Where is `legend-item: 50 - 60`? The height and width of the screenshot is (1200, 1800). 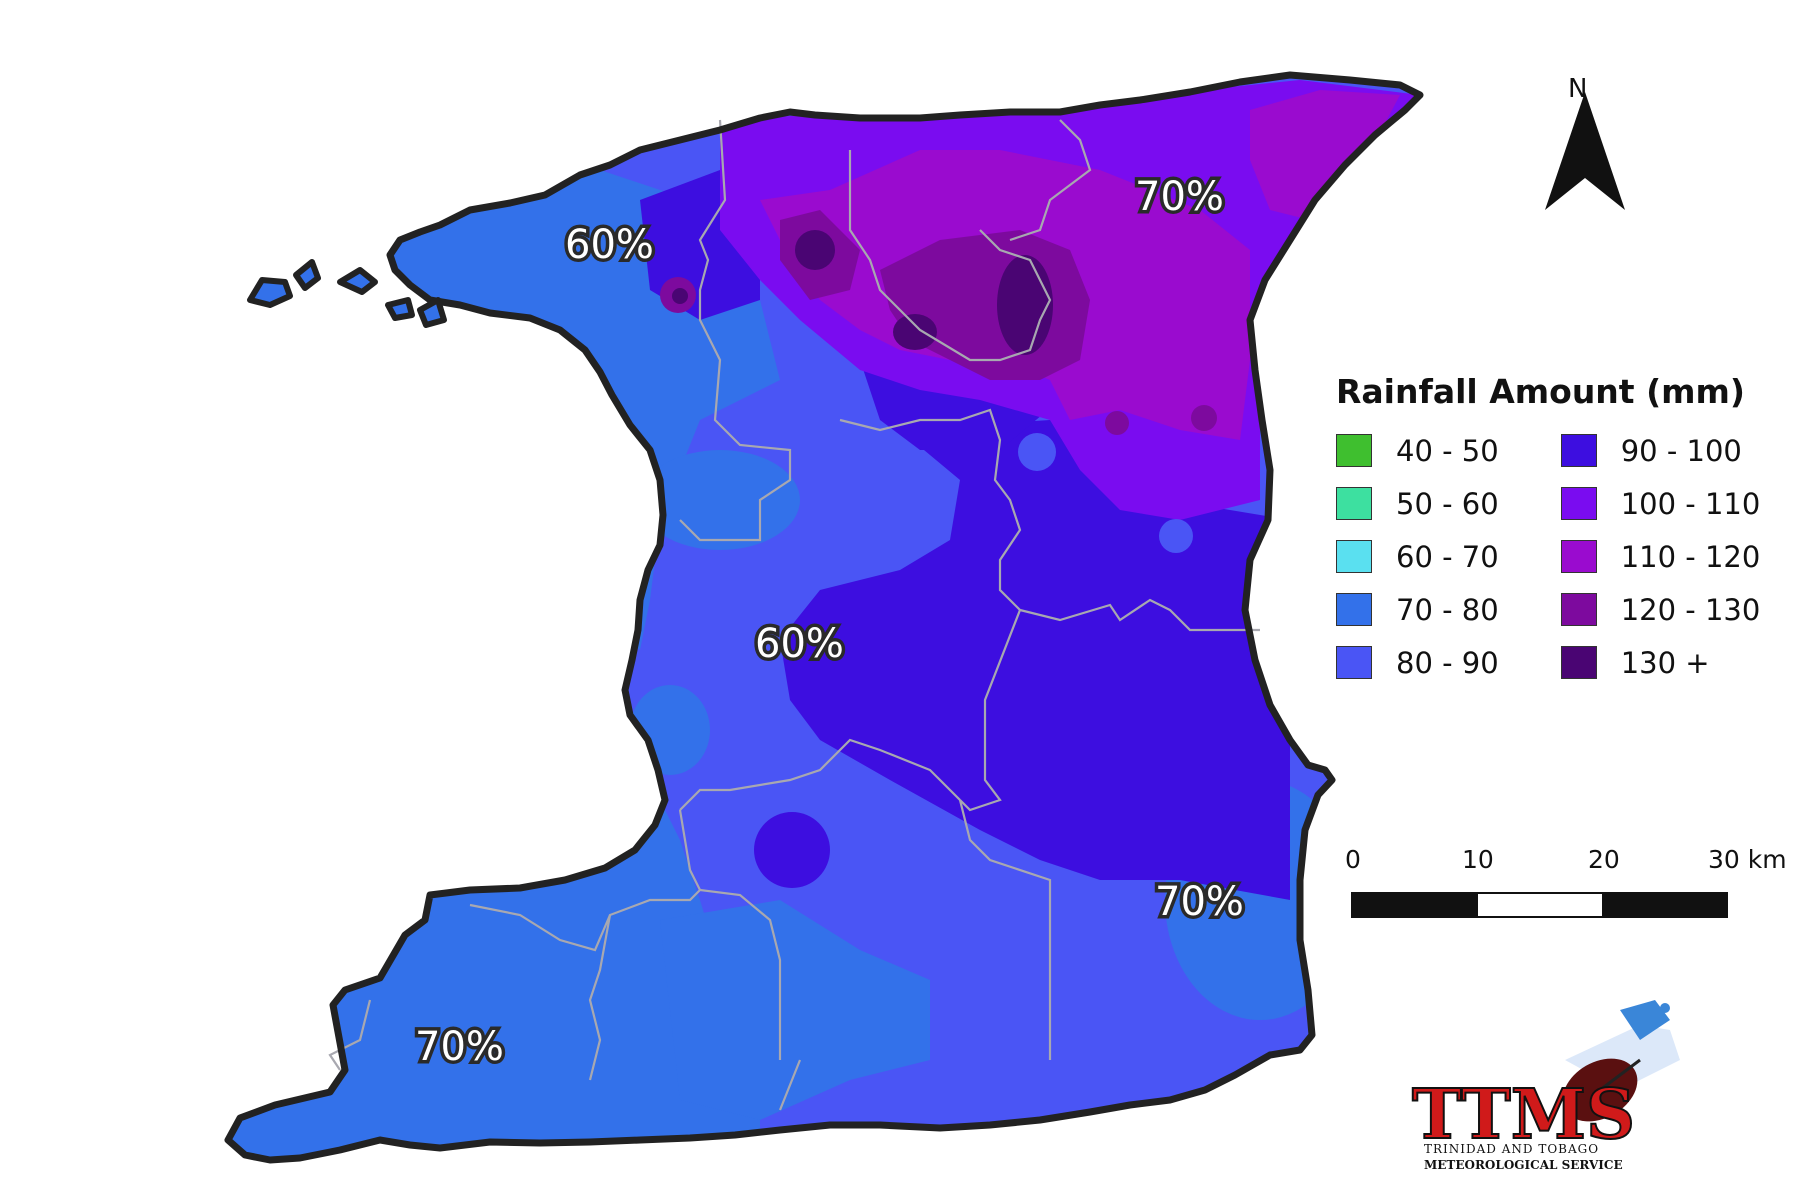 legend-item: 50 - 60 is located at coordinates (1417, 503).